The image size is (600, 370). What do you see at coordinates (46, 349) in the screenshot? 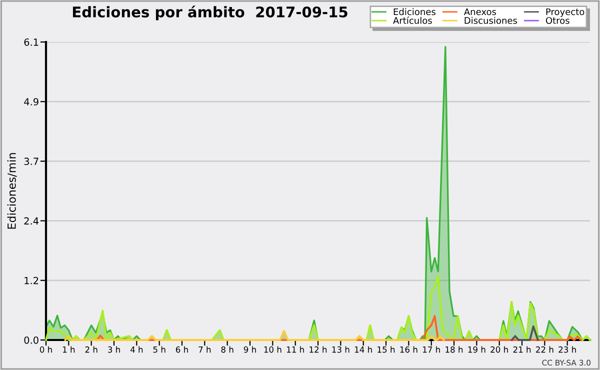
I see `x-tick-label: 0 h` at bounding box center [46, 349].